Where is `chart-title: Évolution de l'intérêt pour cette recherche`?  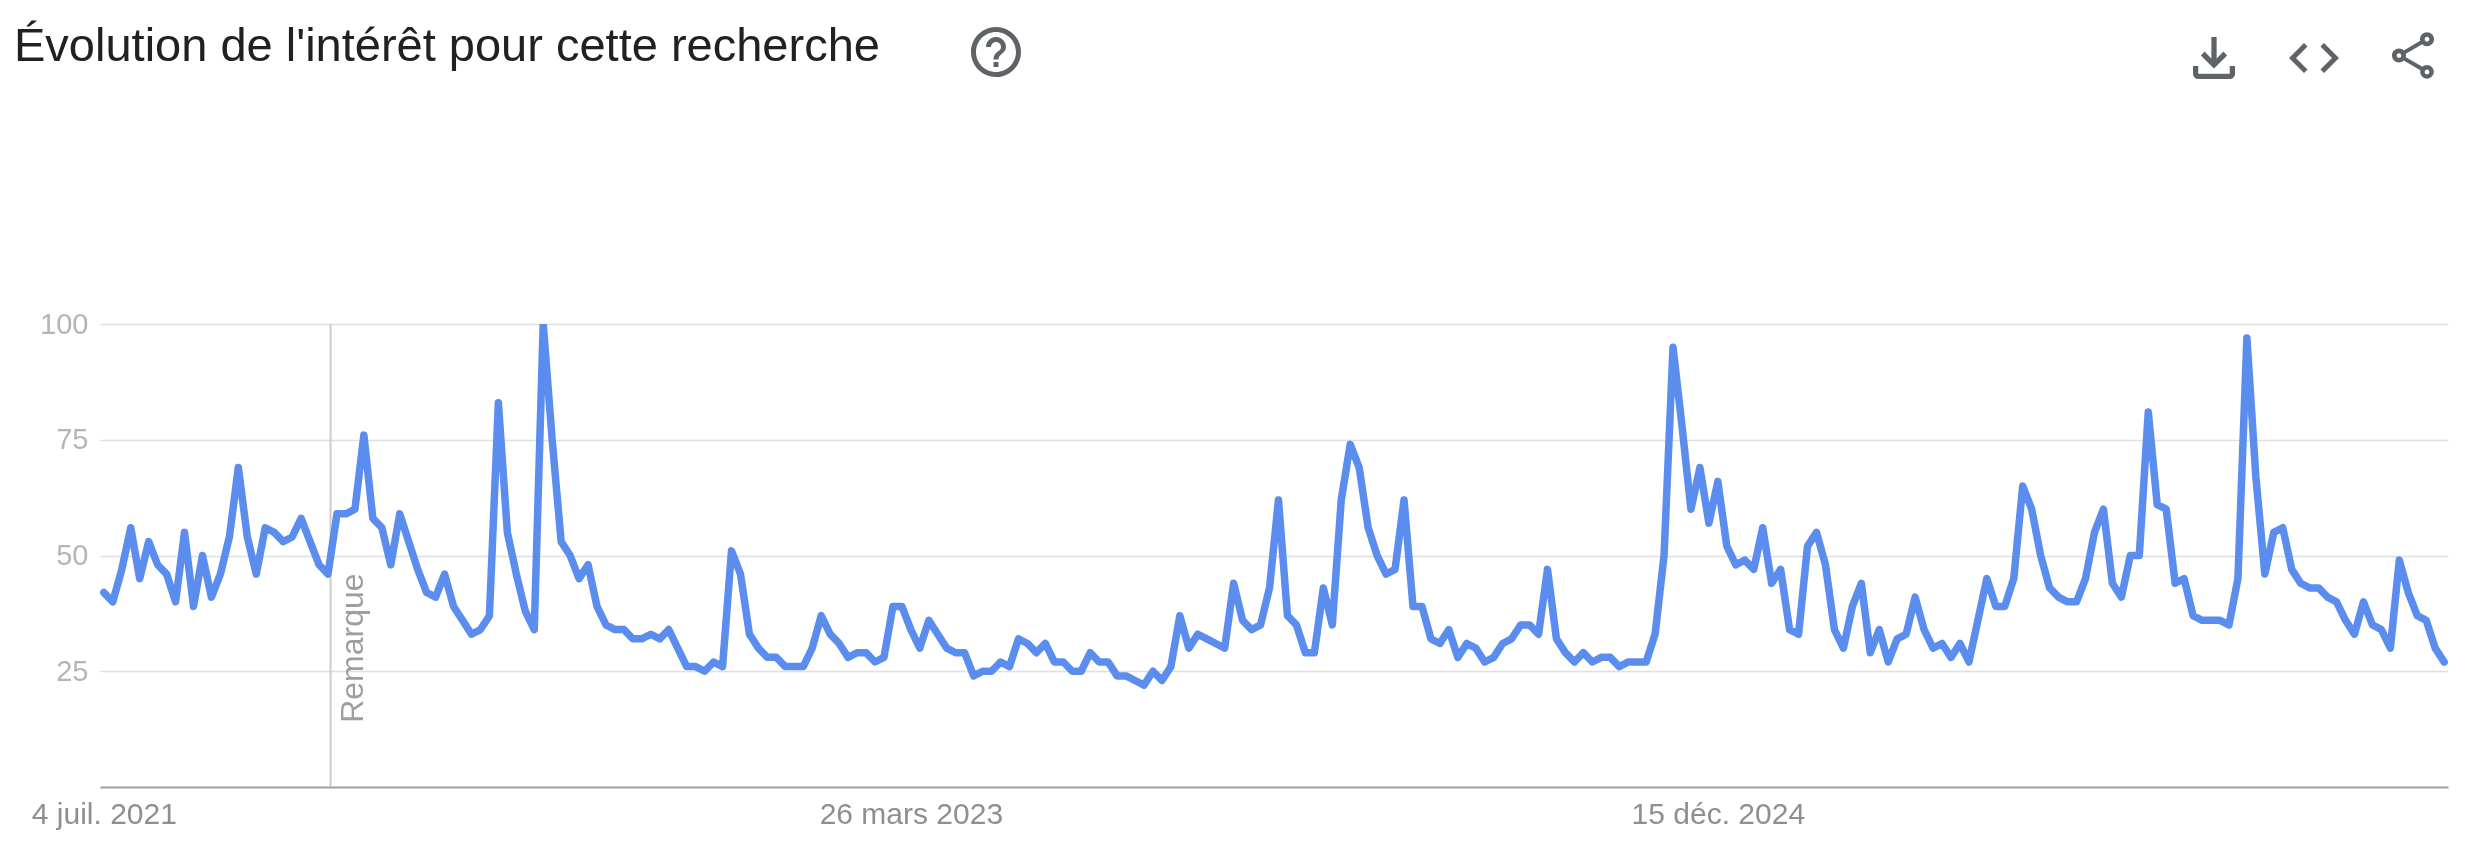 chart-title: Évolution de l'intérêt pour cette recherche is located at coordinates (447, 44).